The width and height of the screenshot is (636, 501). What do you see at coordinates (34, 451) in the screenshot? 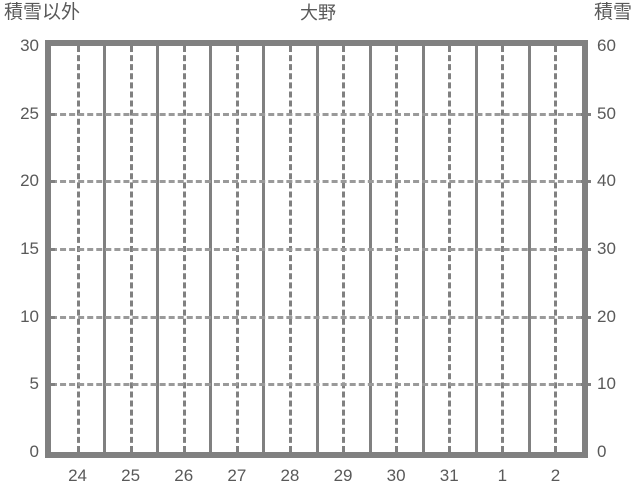
I see `y-axis-tick-label-left: 0` at bounding box center [34, 451].